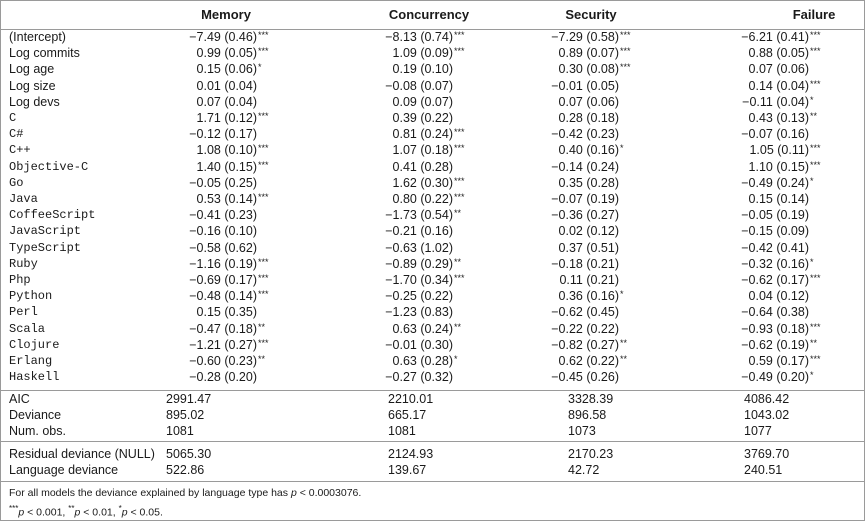  Describe the element at coordinates (422, 182) in the screenshot. I see `estimate: 1.62 (0.30)` at that location.